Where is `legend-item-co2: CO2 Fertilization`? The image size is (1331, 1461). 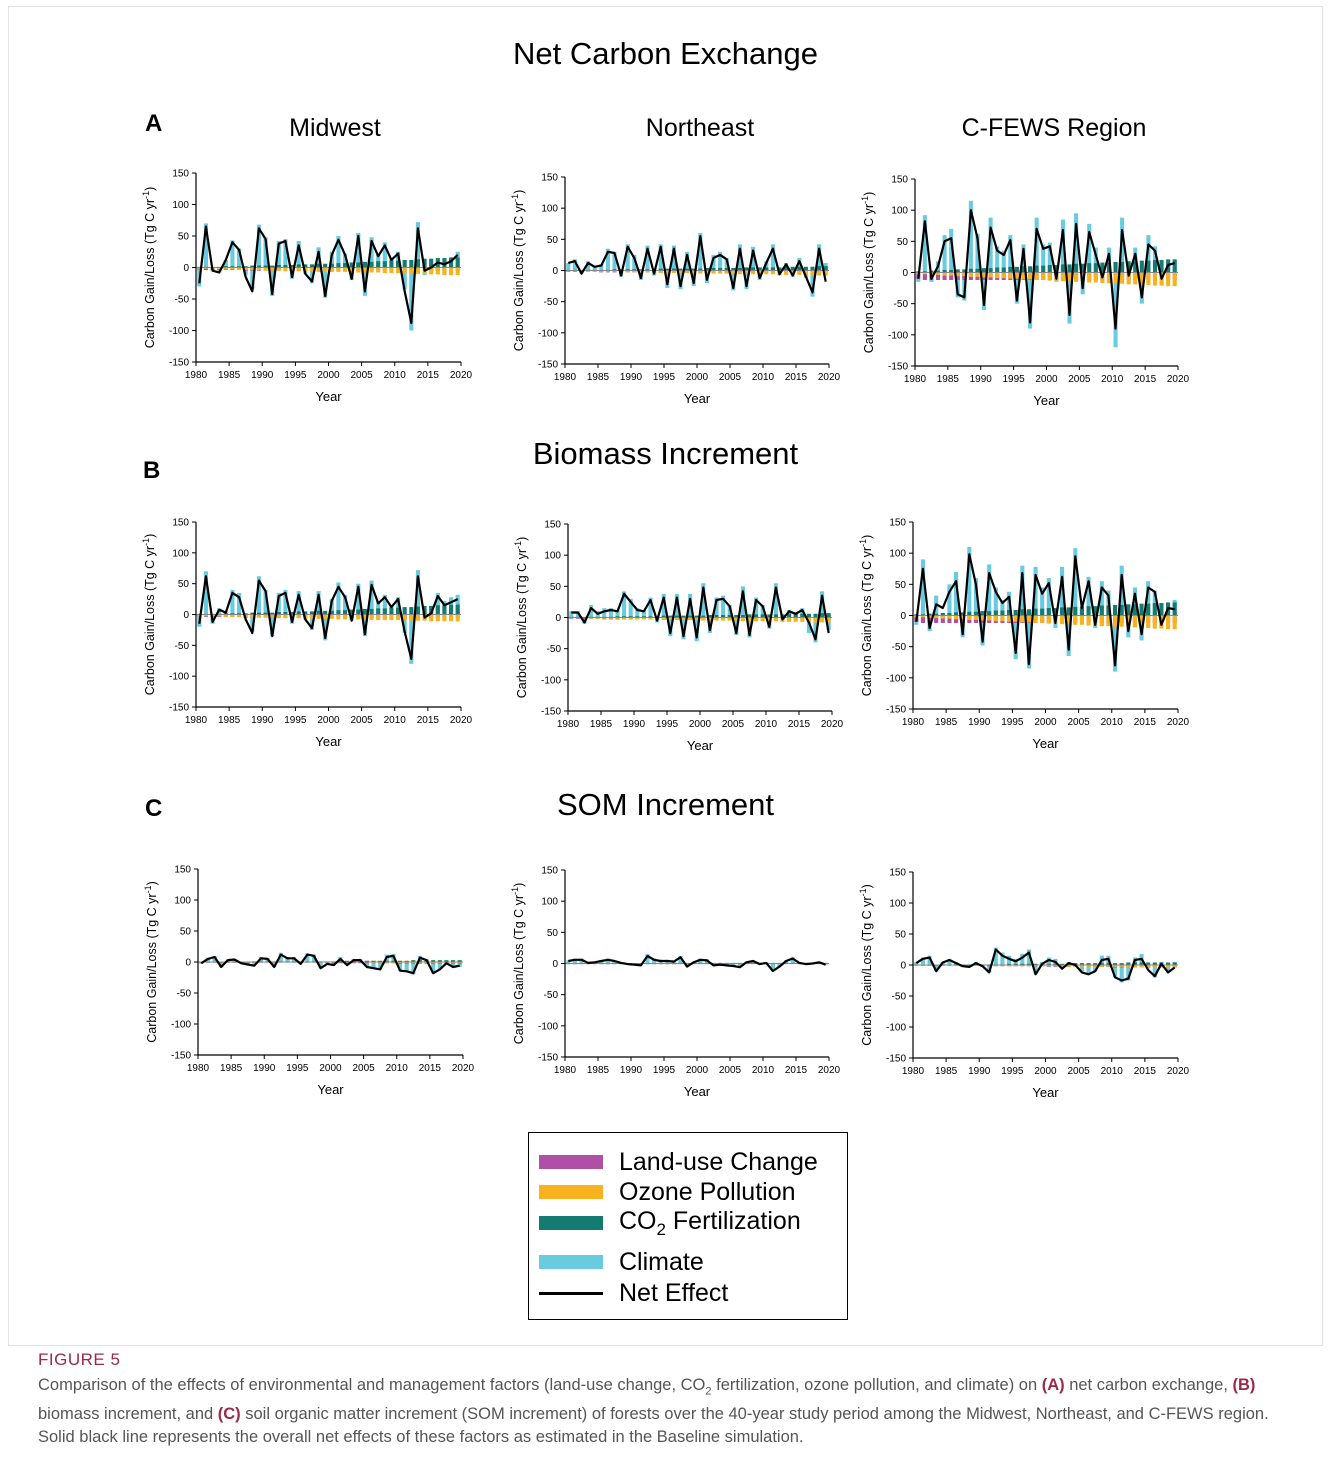
legend-item-co2: CO2 Fertilization is located at coordinates (670, 1223).